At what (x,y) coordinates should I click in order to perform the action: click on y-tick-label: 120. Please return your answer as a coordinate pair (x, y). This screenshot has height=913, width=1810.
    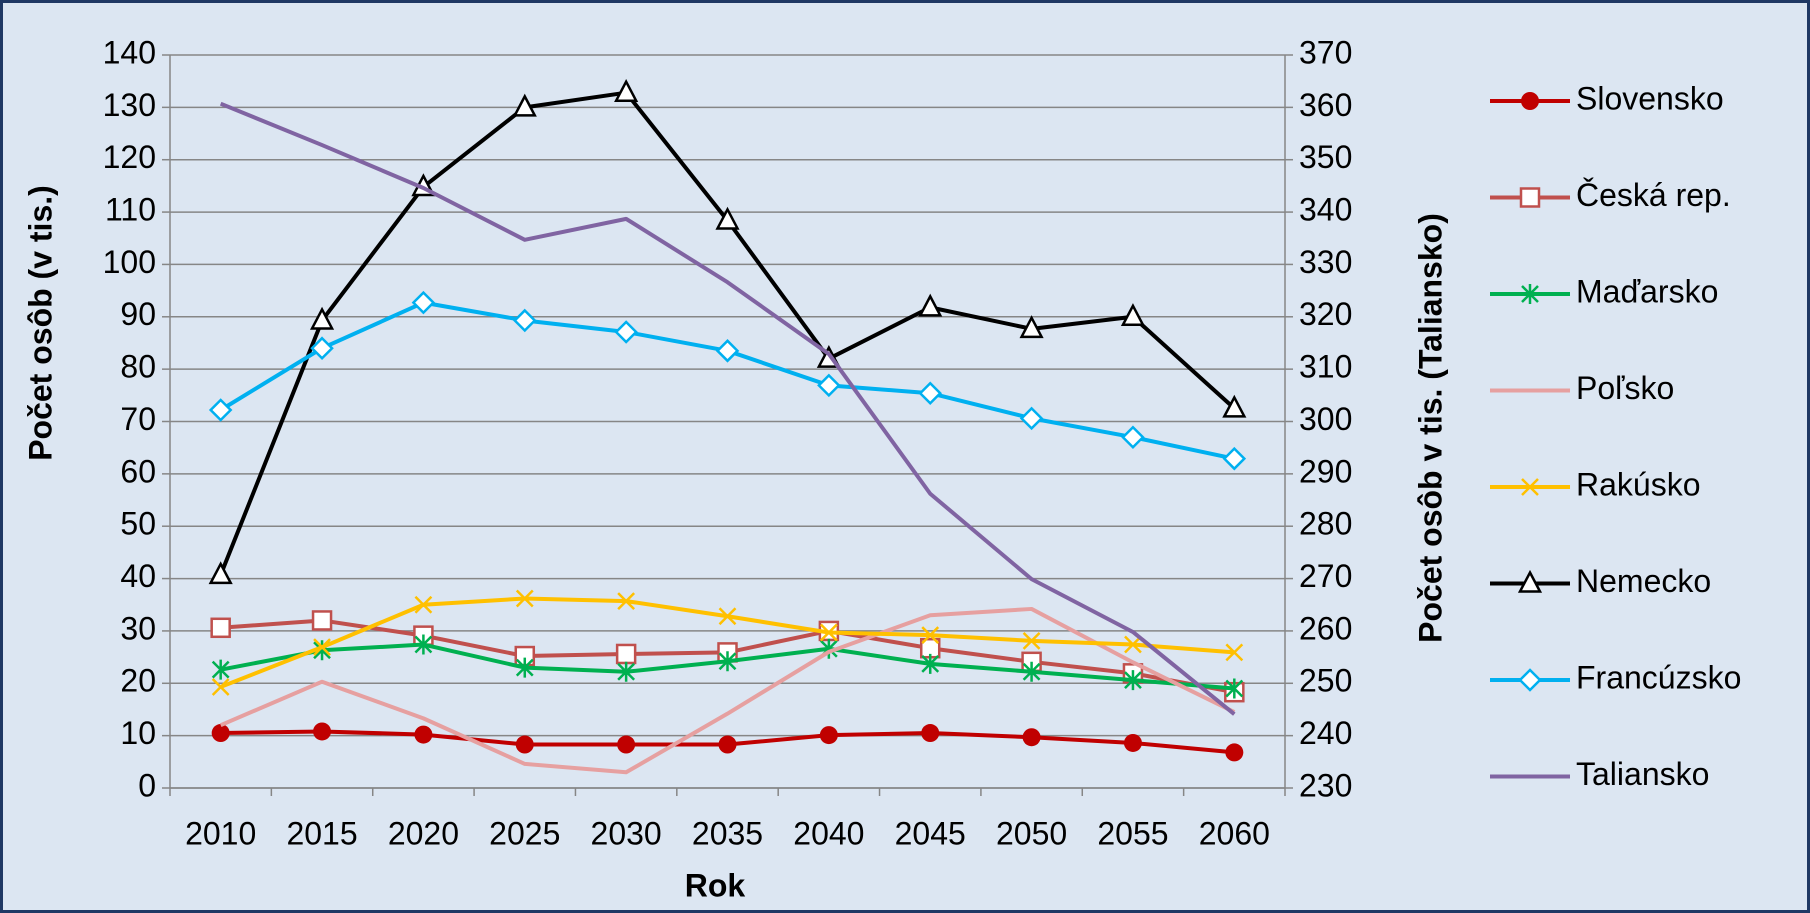
    Looking at the image, I should click on (129, 157).